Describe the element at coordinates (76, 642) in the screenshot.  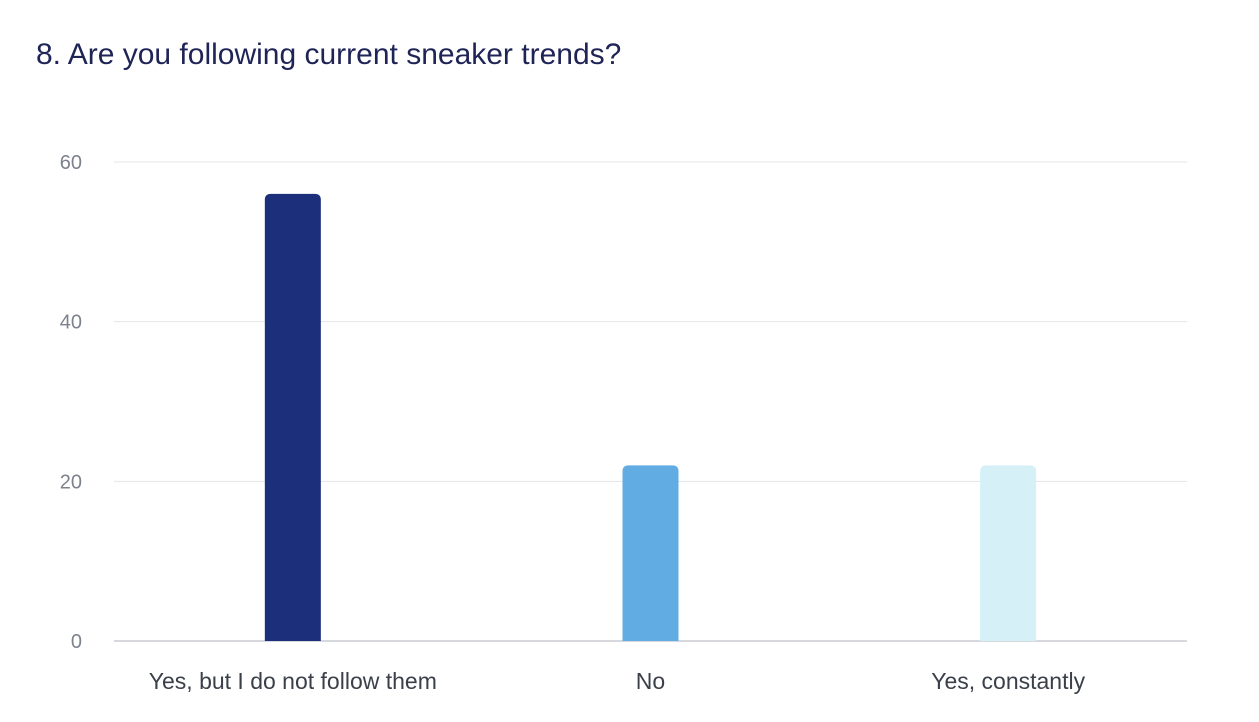
I see `y-tick-label: 0` at that location.